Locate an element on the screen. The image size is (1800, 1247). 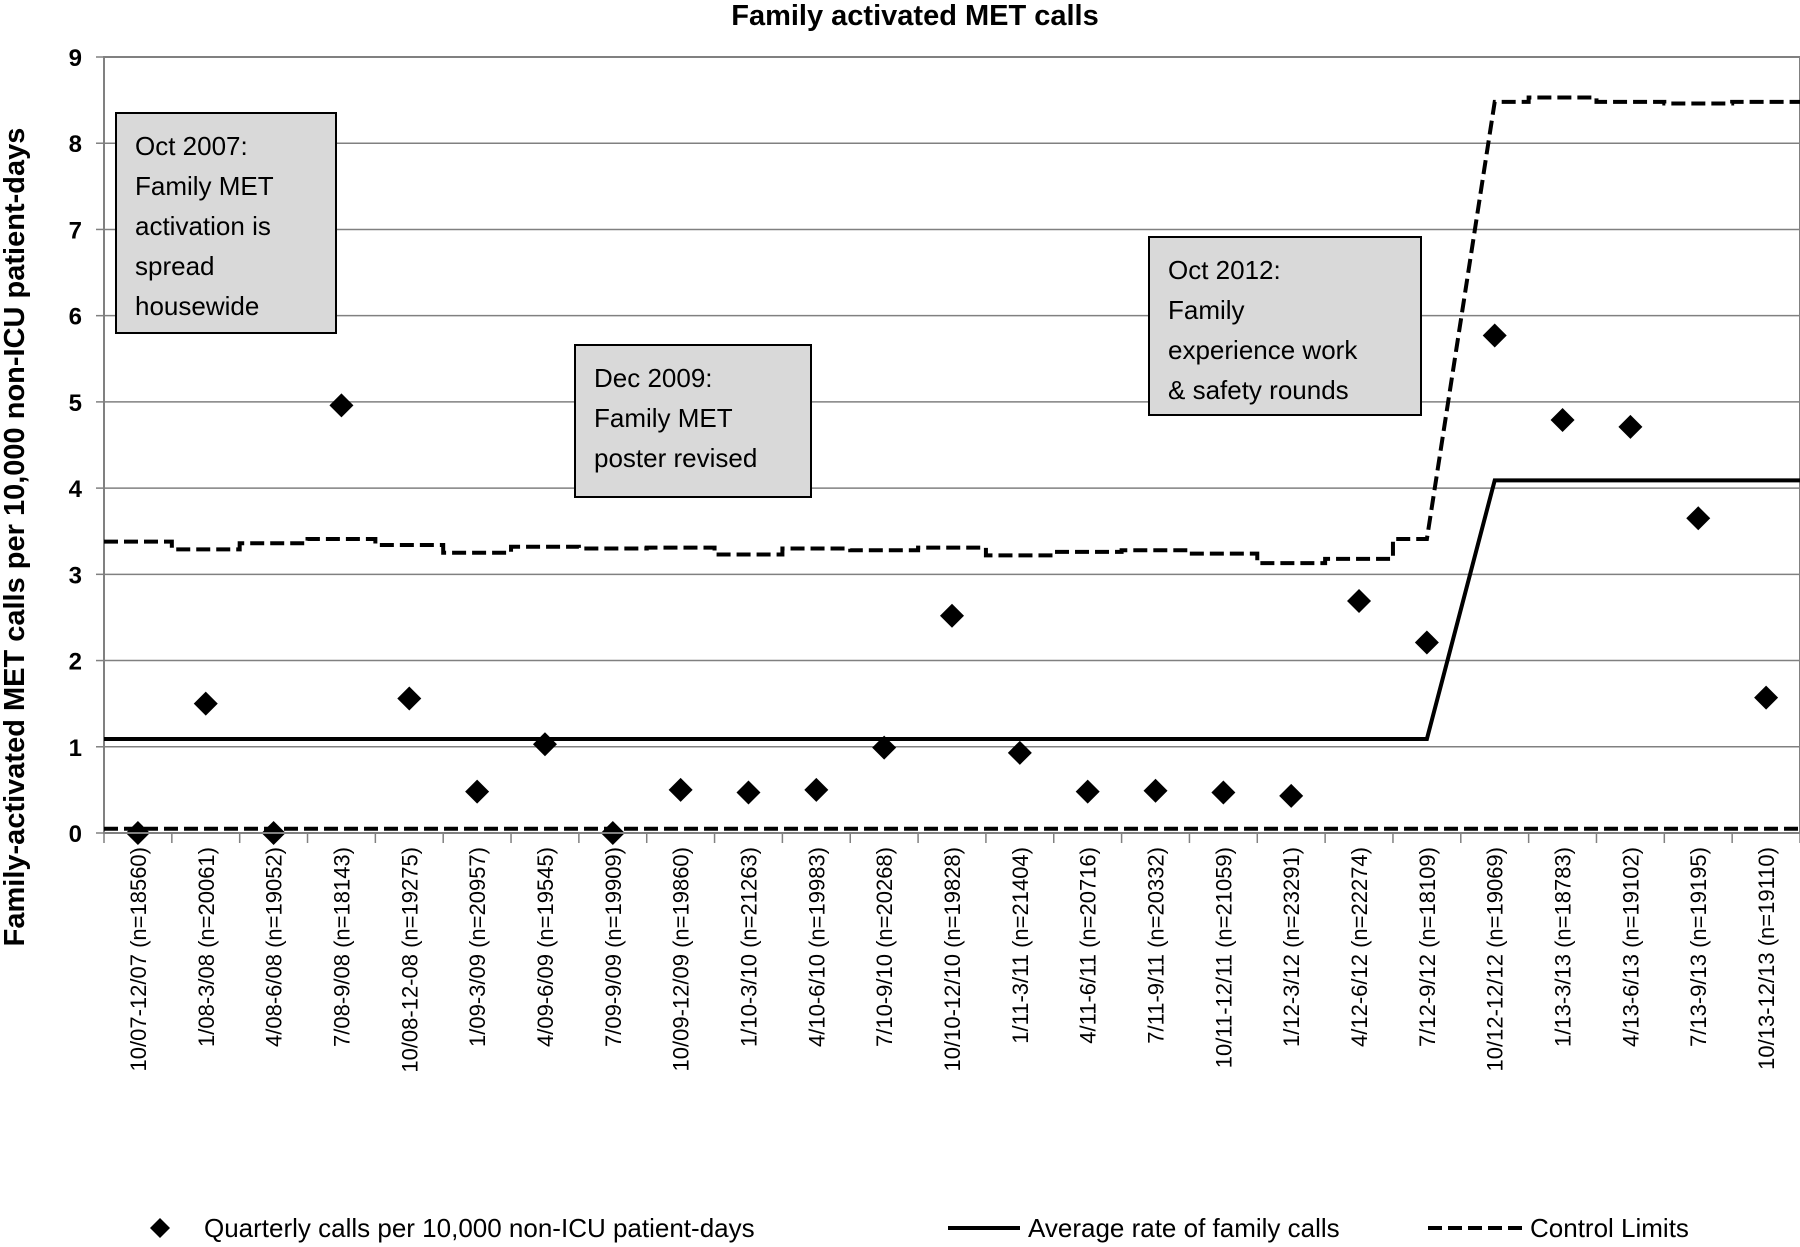
y-tick-label: 9 is located at coordinates (75, 58).